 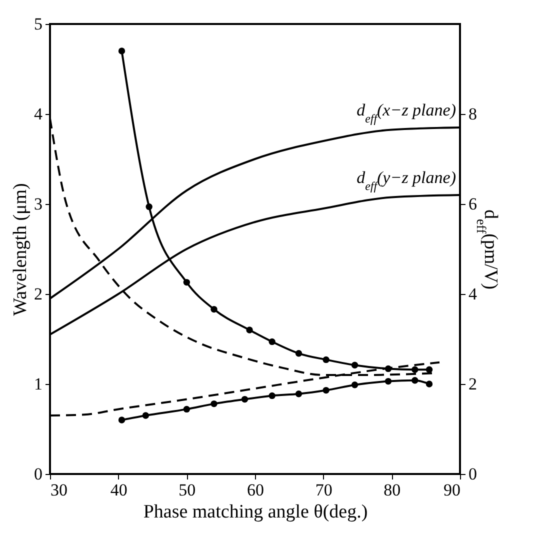 What do you see at coordinates (59, 490) in the screenshot?
I see `x-tick-label: 30` at bounding box center [59, 490].